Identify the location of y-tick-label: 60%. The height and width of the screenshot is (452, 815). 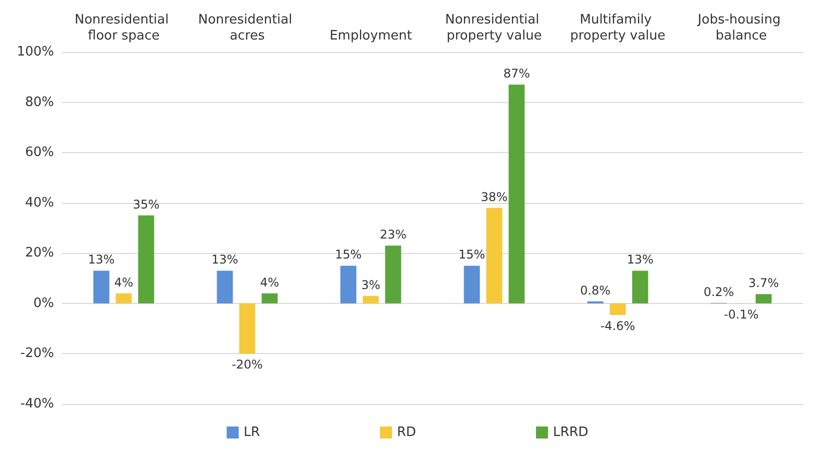
(39, 152).